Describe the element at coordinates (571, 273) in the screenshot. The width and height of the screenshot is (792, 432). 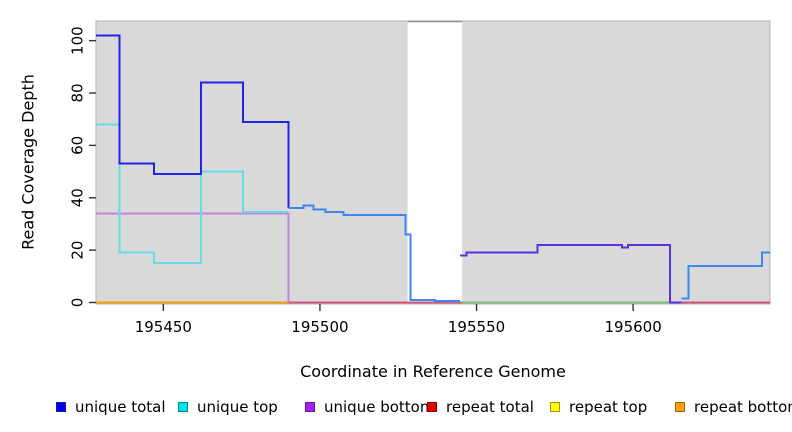
I see `series-coverage-right-slate` at that location.